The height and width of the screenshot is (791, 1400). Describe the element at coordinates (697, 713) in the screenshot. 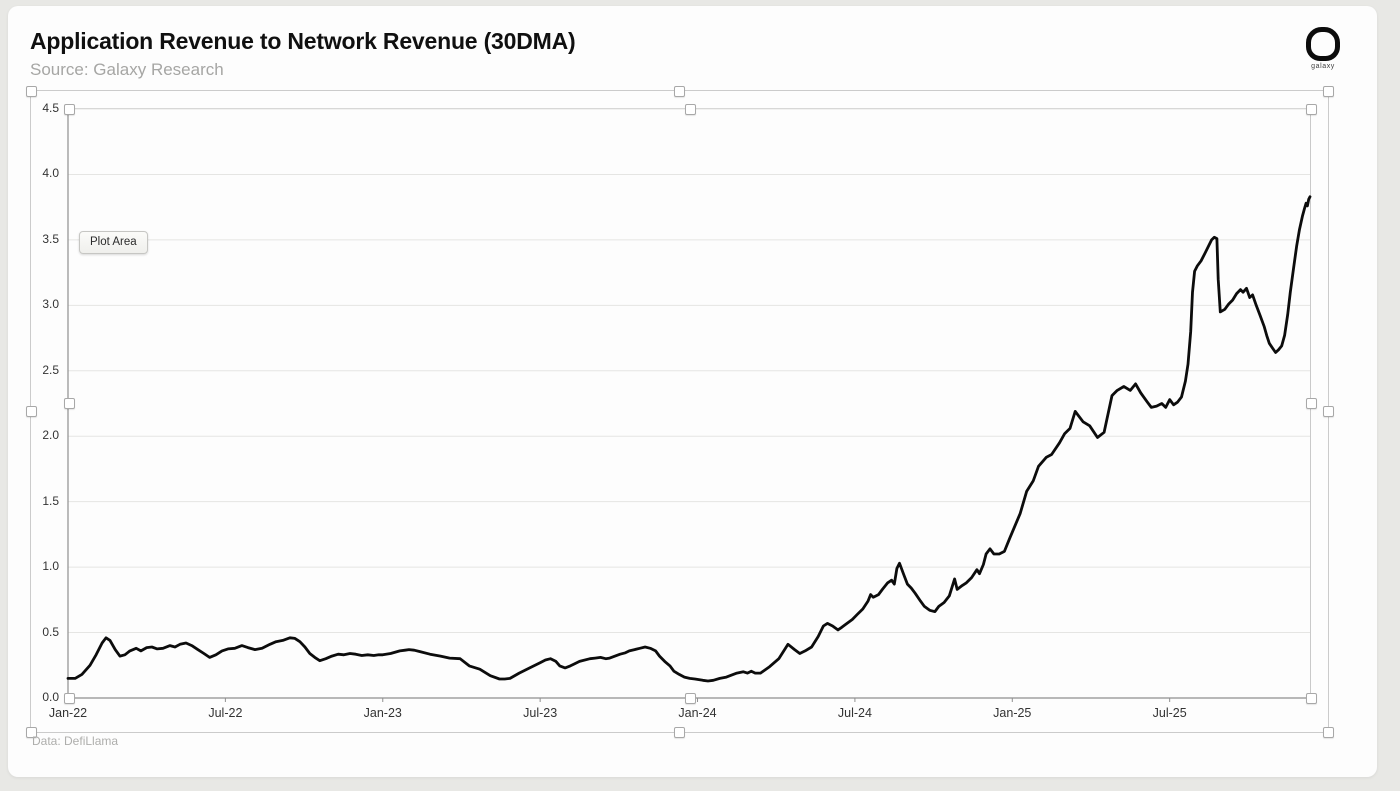

I see `x-axis-label: Jan-24` at that location.